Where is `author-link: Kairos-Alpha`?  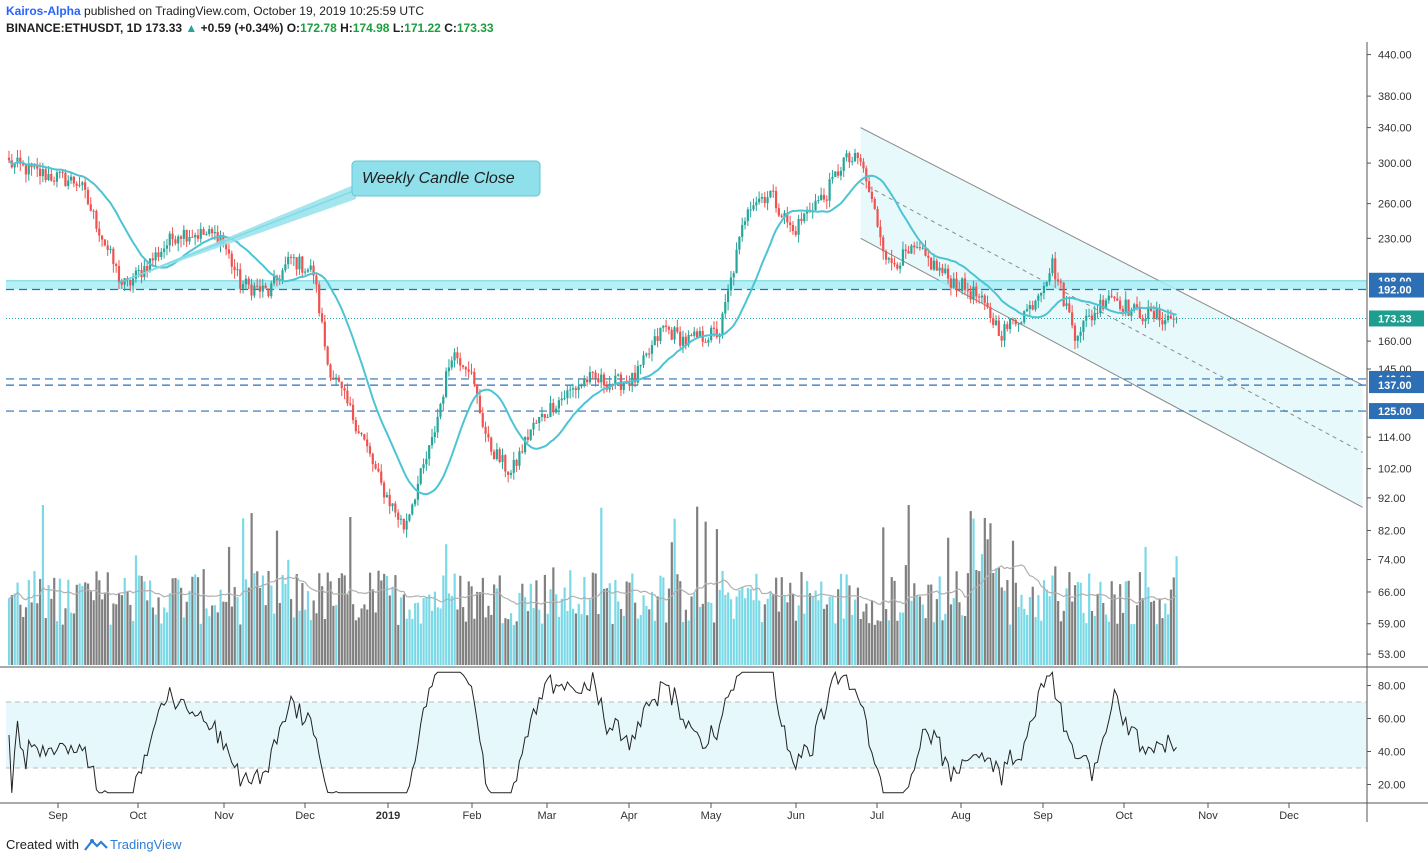
author-link: Kairos-Alpha is located at coordinates (43, 11).